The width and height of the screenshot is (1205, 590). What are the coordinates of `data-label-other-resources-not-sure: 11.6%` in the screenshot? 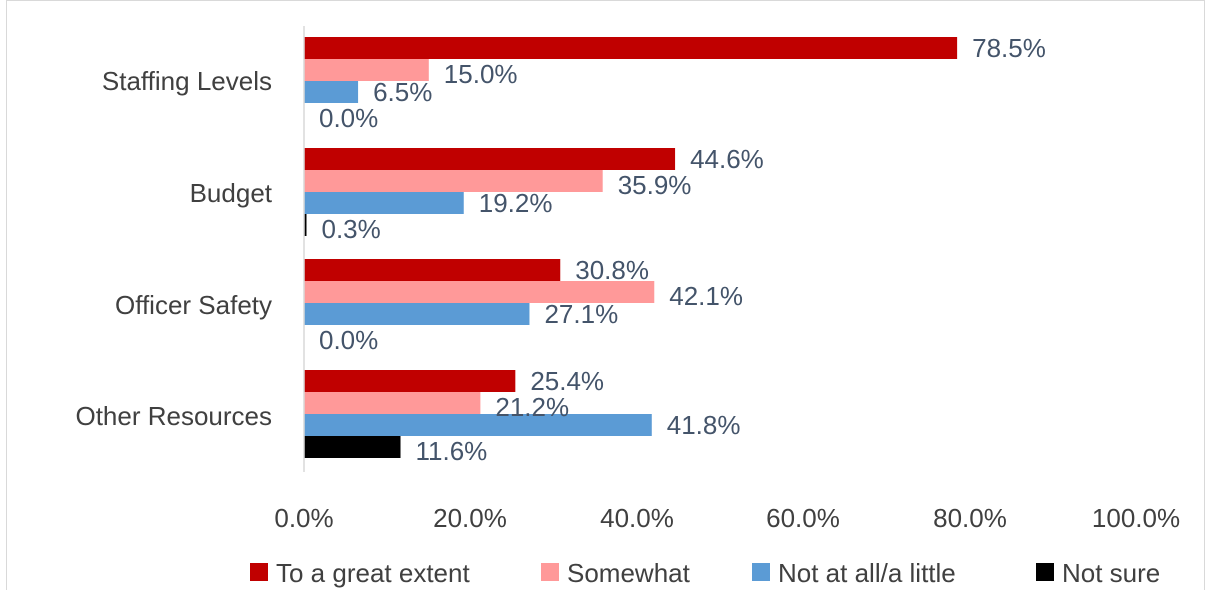 It's located at (452, 451).